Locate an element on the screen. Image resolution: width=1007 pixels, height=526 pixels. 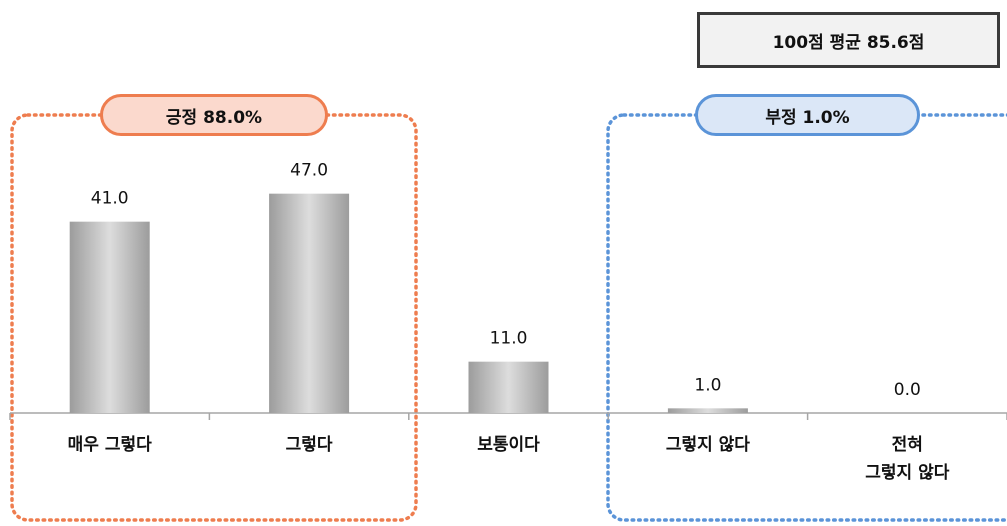
average-score-text: 100점 평균 85.6점 is located at coordinates (848, 42).